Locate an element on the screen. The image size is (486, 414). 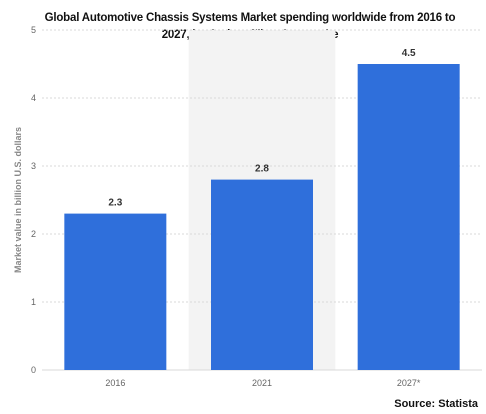
bar-2021 is located at coordinates (262, 274).